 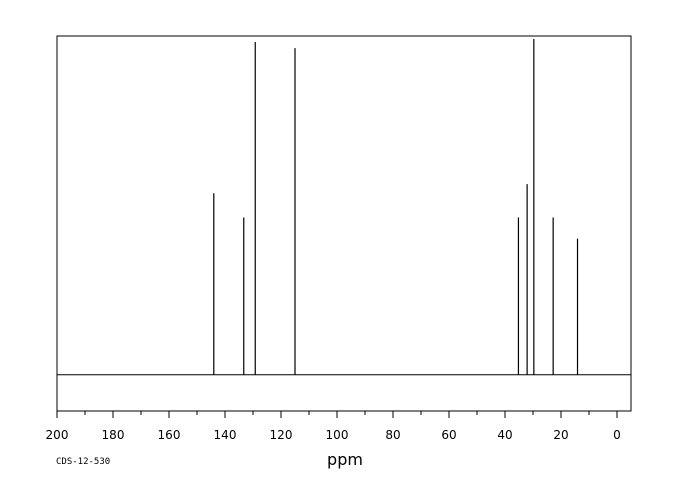 What do you see at coordinates (225, 435) in the screenshot?
I see `x-tick-label: 140` at bounding box center [225, 435].